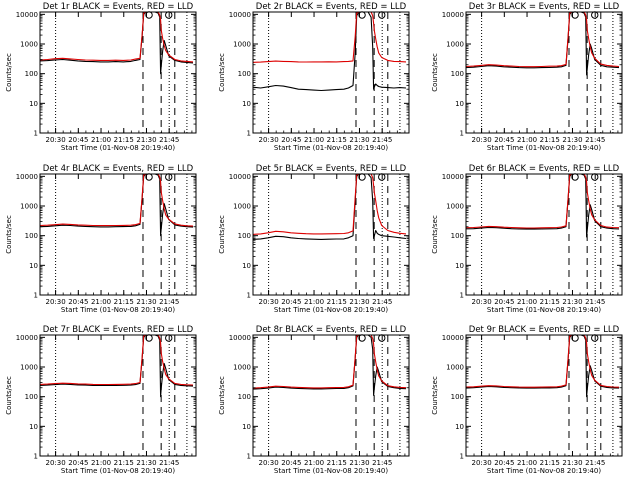 This screenshot has height=480, width=640. I want to click on chart-title: Det 1r BLACK = Events, RED = LLD, so click(118, 7).